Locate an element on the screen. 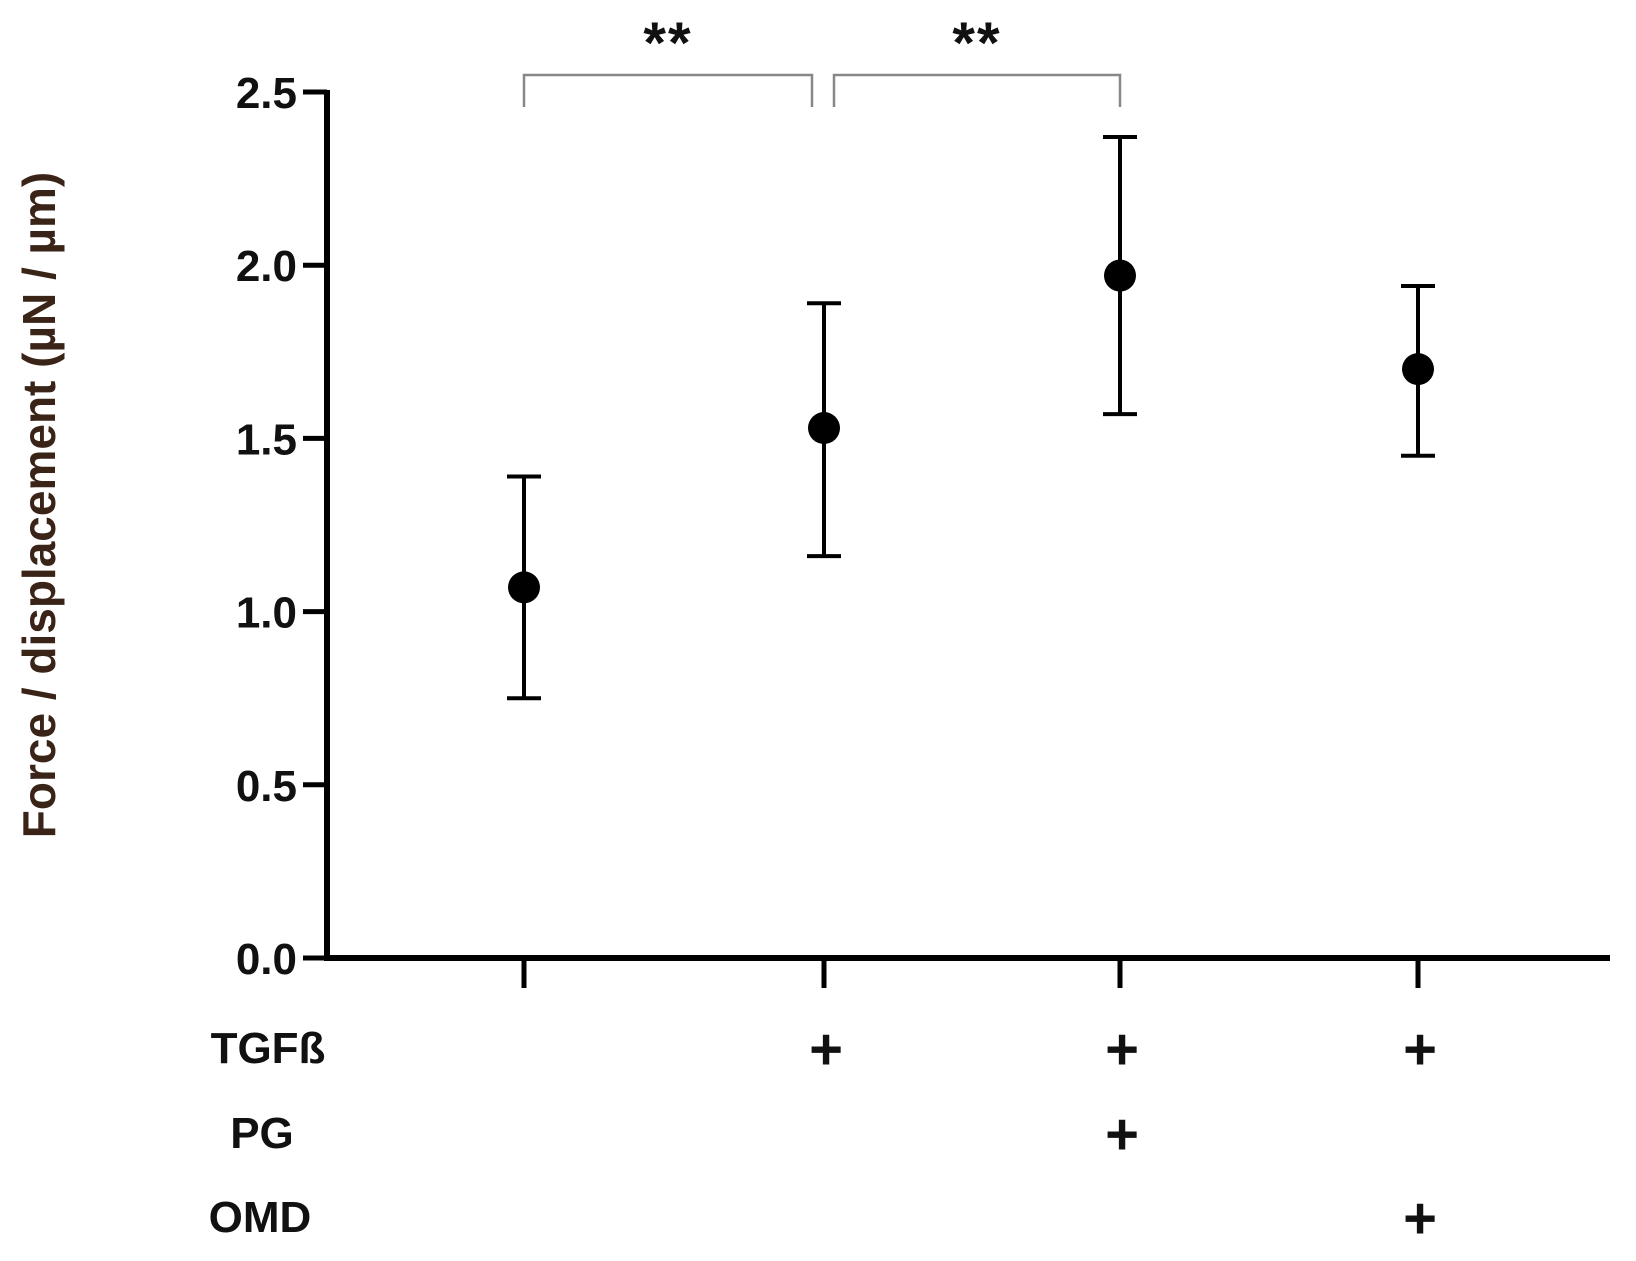  y-tick-label: 0.0 is located at coordinates (266, 959).